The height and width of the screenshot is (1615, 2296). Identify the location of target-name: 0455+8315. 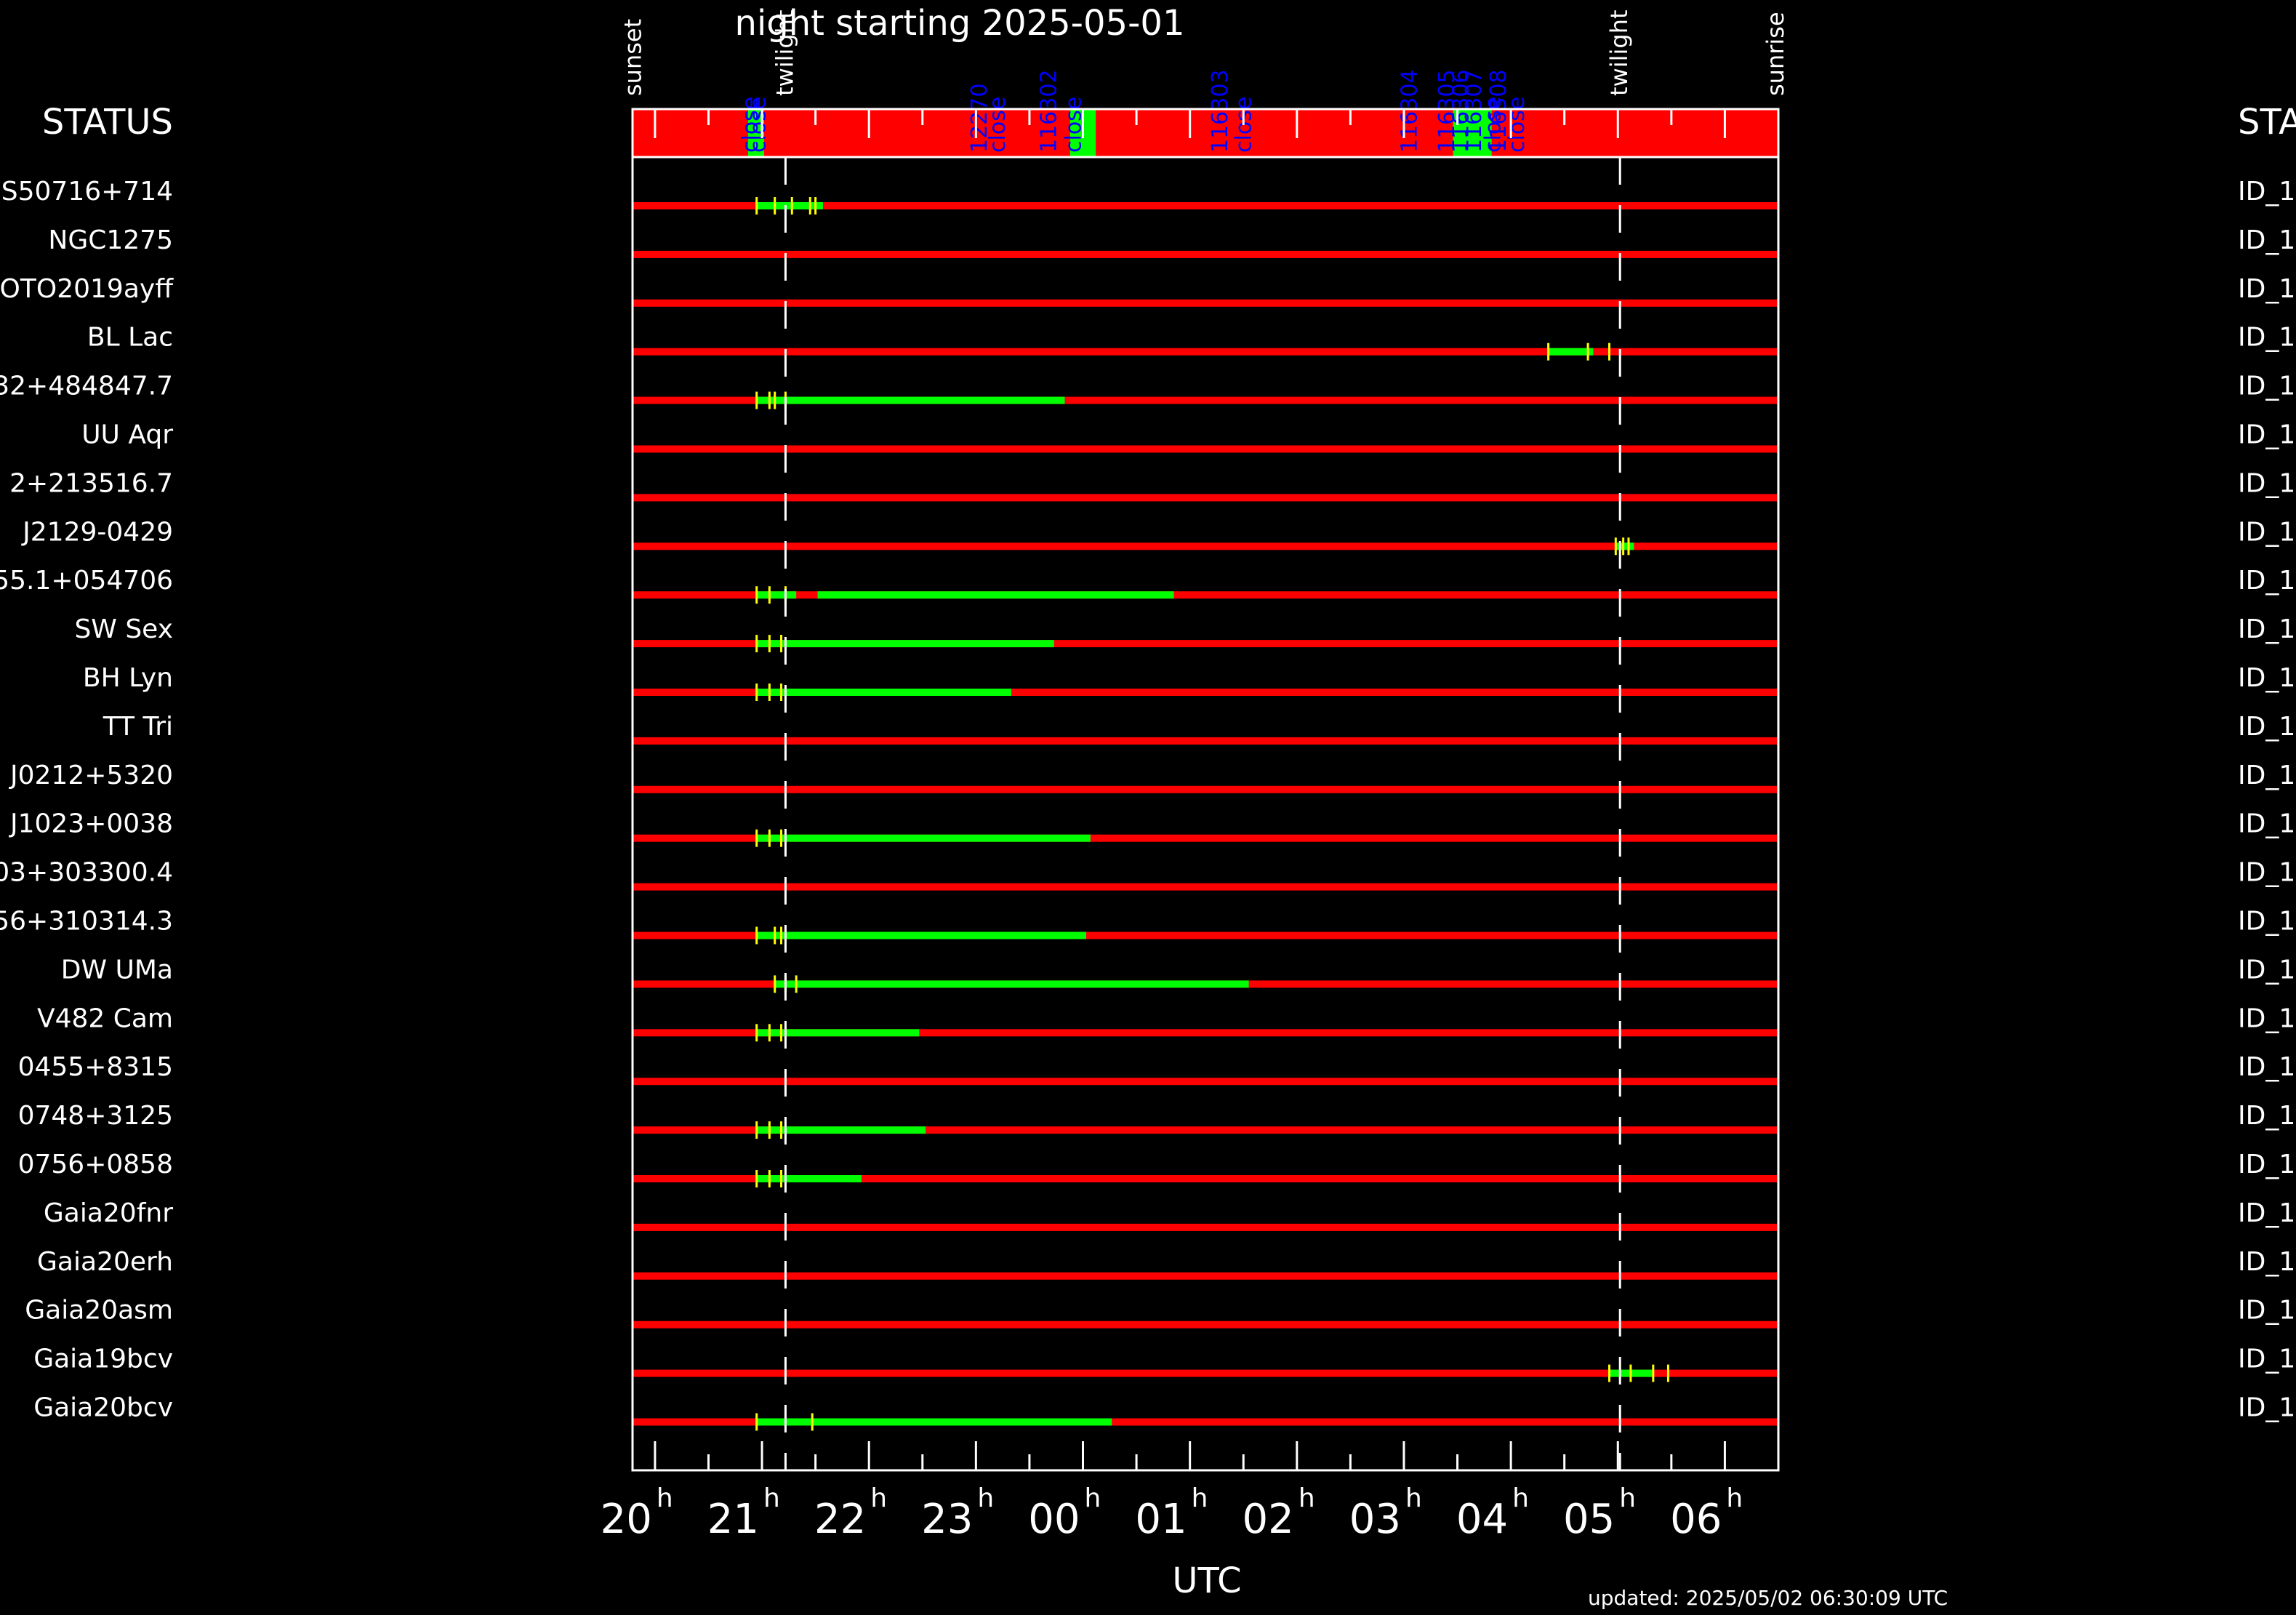
(95, 1067).